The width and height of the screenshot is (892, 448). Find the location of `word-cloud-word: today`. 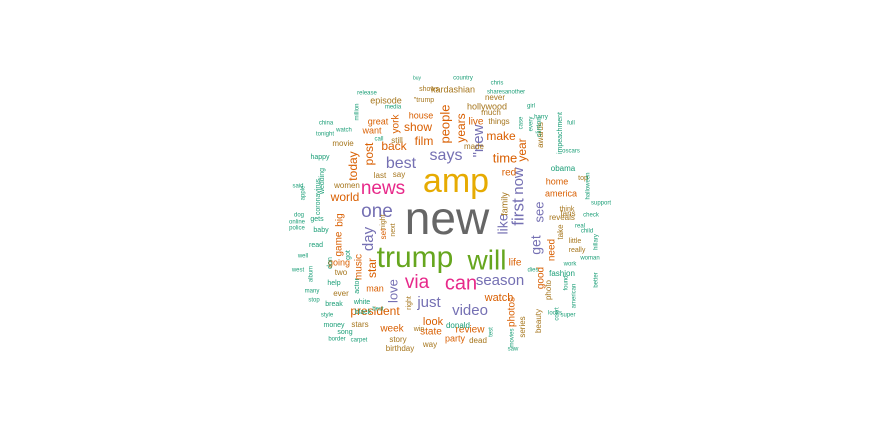

word-cloud-word: today is located at coordinates (353, 165).